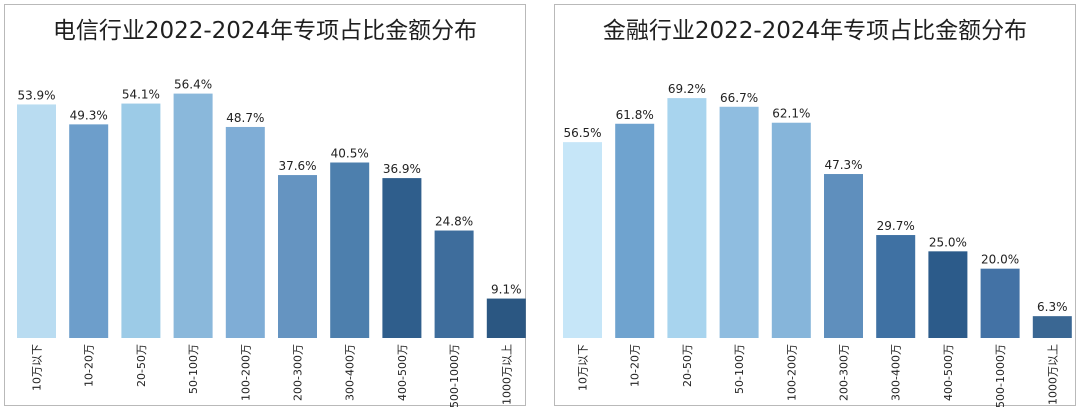 The width and height of the screenshot is (1080, 412). Describe the element at coordinates (896, 226) in the screenshot. I see `value-label-7: 29.7%` at that location.